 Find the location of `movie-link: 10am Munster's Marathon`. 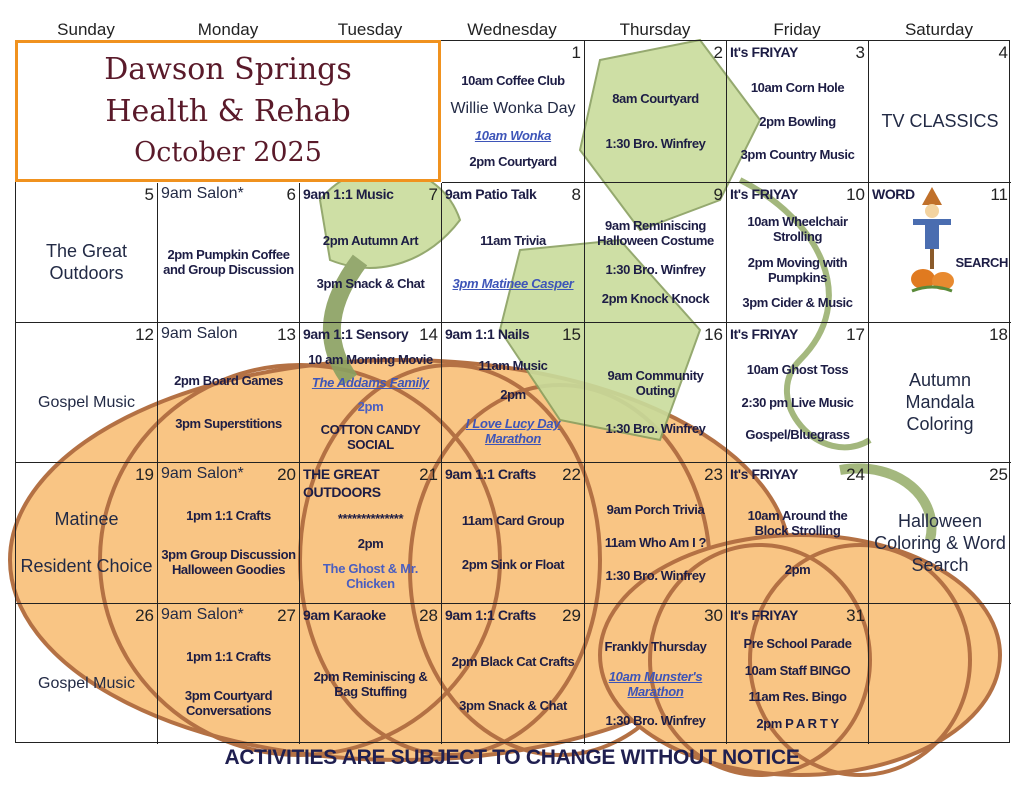

movie-link: 10am Munster's Marathon is located at coordinates (655, 683).